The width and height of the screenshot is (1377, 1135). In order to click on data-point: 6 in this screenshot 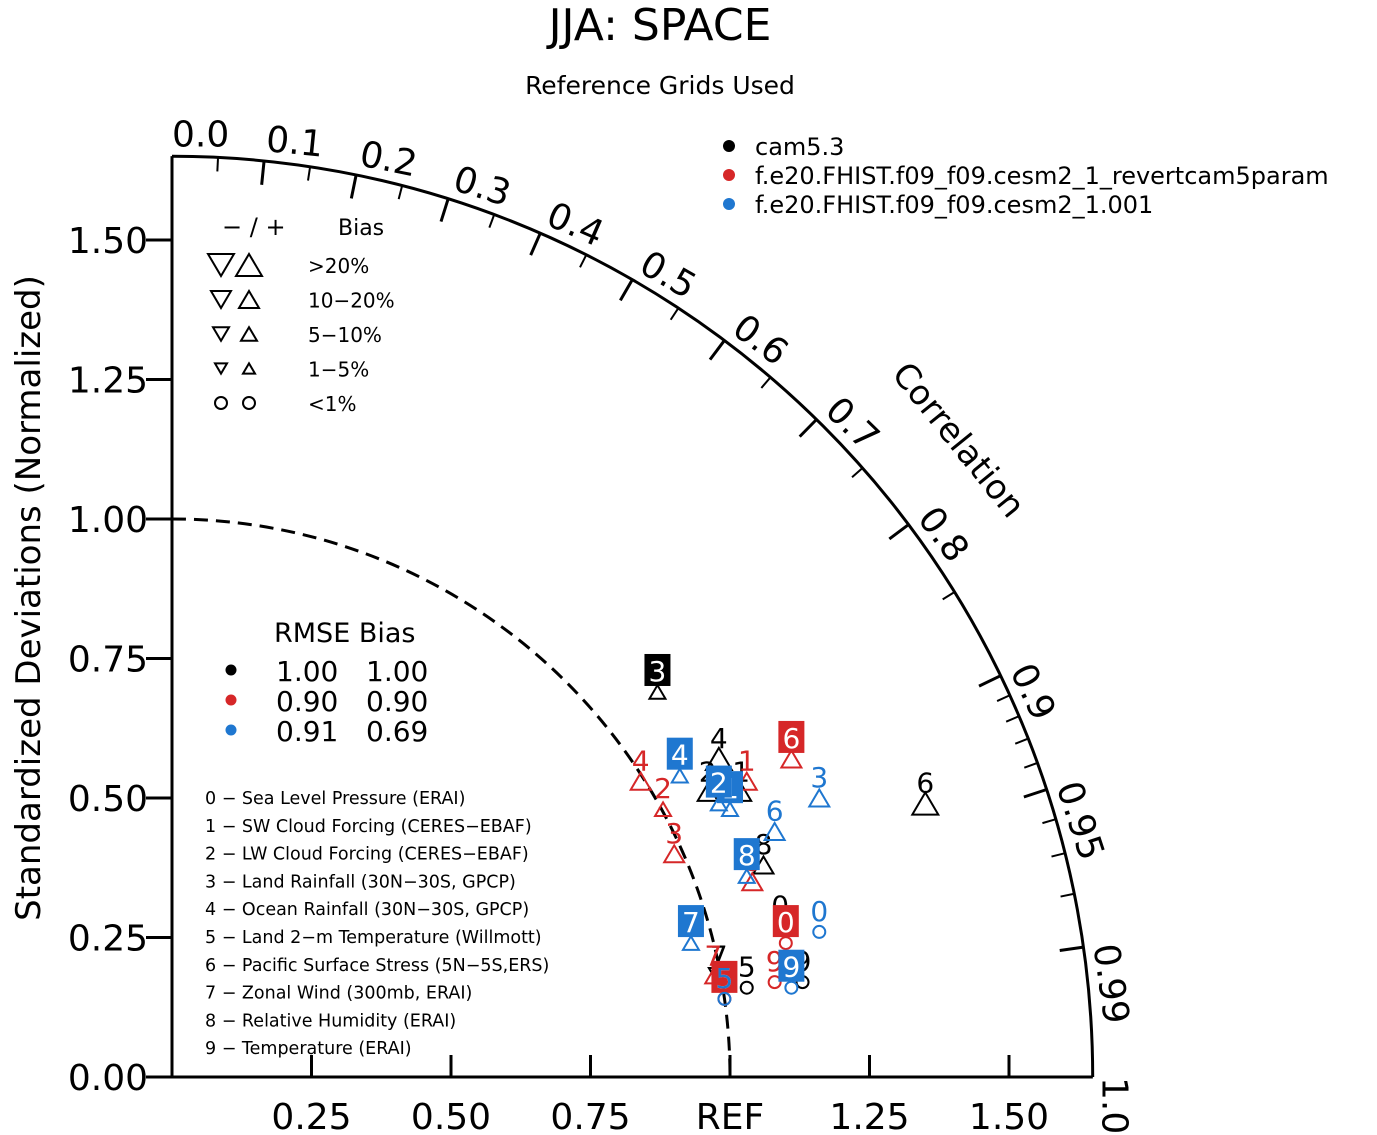, I will do `click(791, 744)`.